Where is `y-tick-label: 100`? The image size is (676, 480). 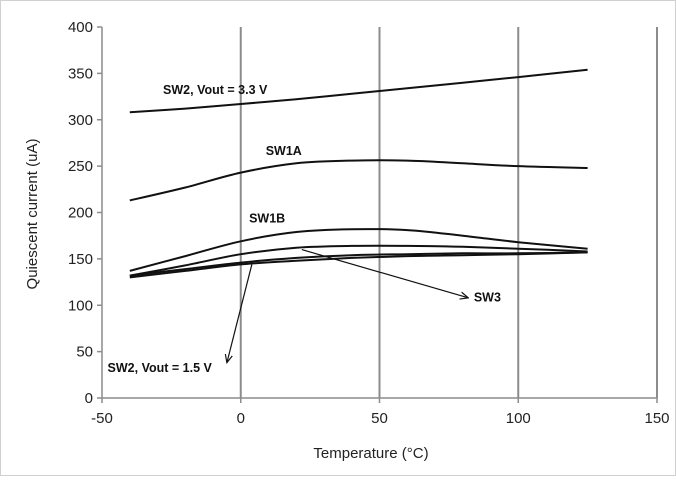 y-tick-label: 100 is located at coordinates (80, 305).